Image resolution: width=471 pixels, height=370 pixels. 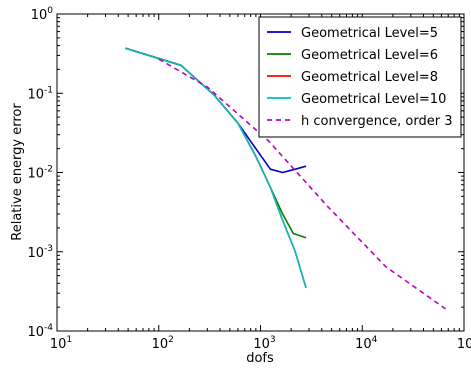 I want to click on legend-label: Geometrical Level=8, so click(x=369, y=77).